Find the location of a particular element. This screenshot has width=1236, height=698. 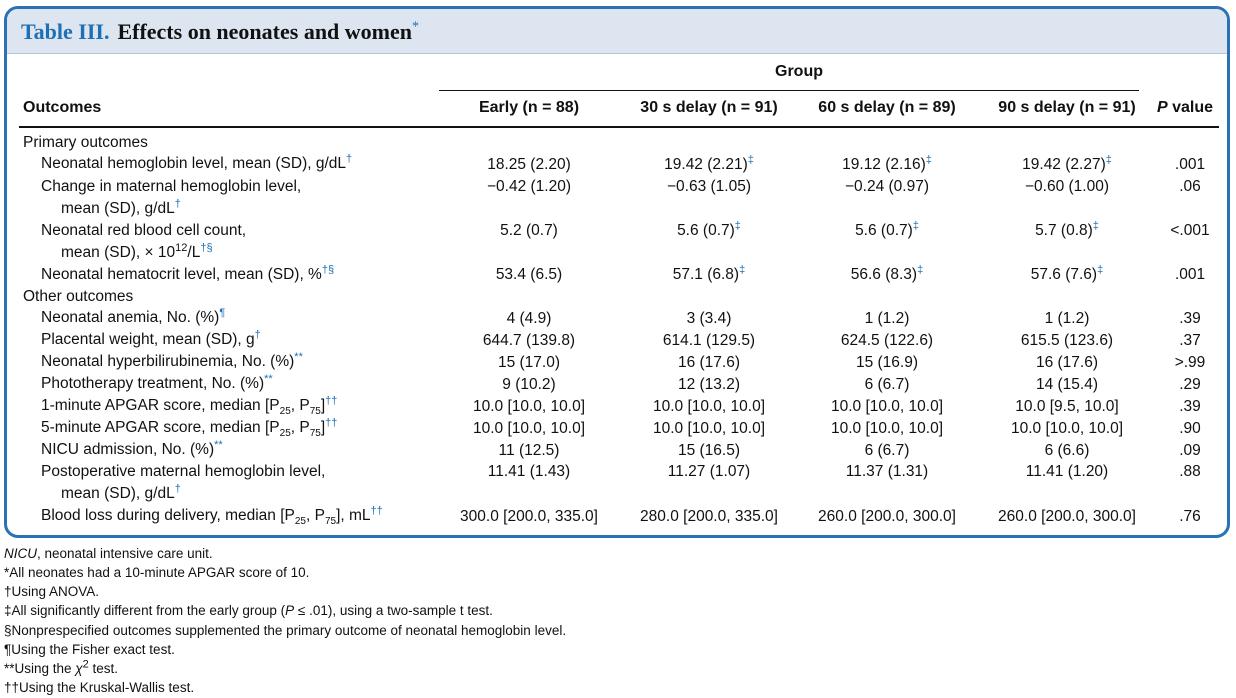

cell-early: 5.2 (0.7) is located at coordinates (529, 230).